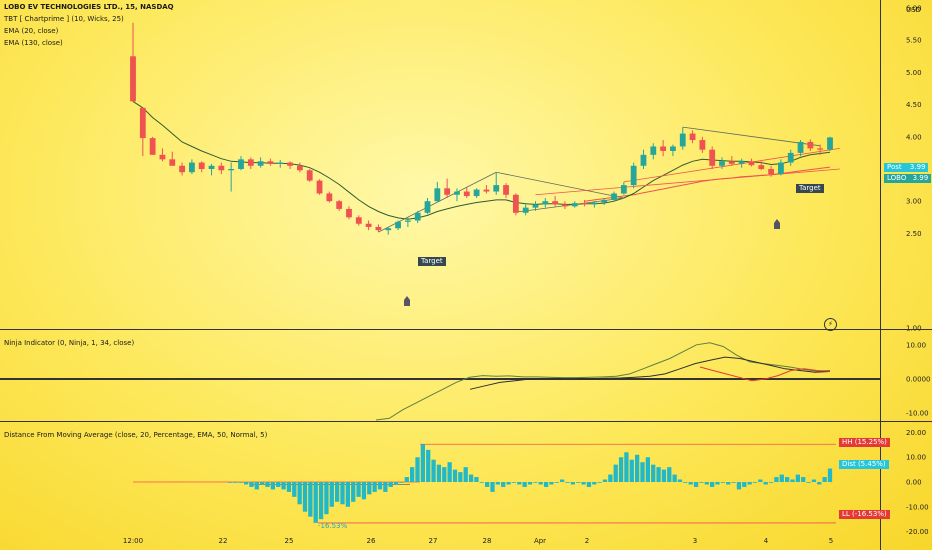  What do you see at coordinates (894, 167) in the screenshot?
I see `post-label: Post` at bounding box center [894, 167].